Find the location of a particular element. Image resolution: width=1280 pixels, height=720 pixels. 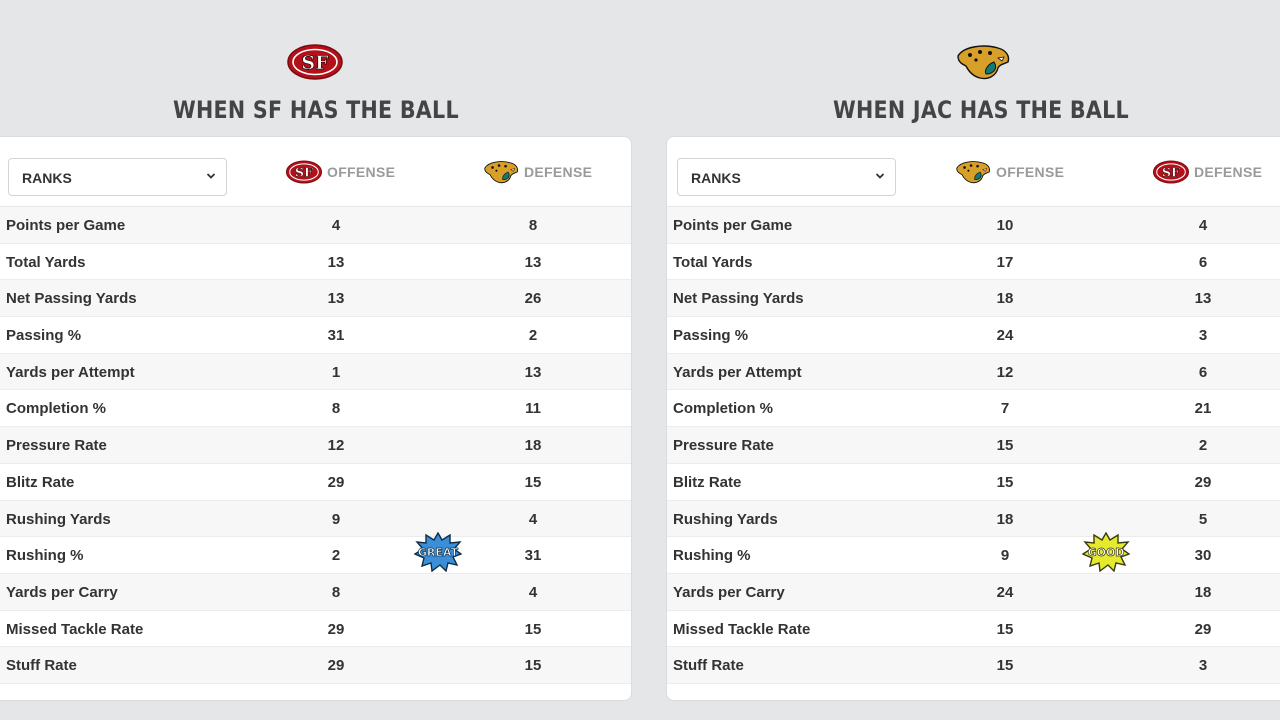

defense-rank: 6 is located at coordinates (1203, 262).